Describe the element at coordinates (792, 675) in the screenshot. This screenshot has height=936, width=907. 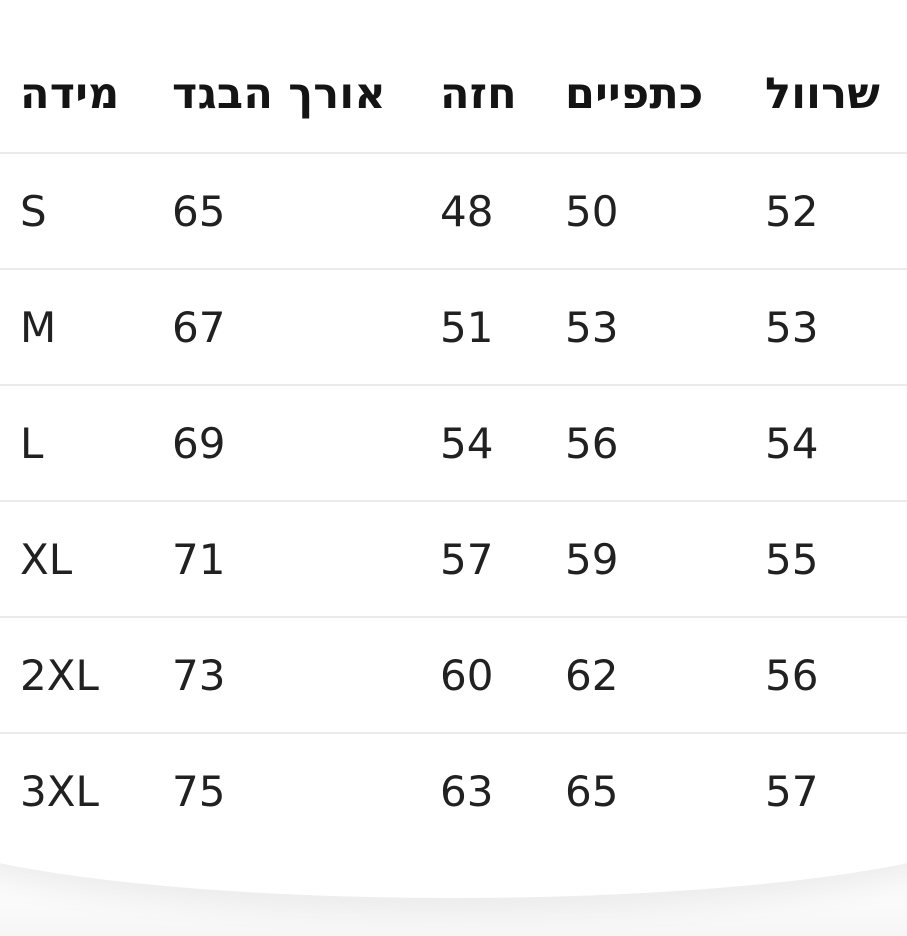
I see `sleeve-value: 56` at that location.